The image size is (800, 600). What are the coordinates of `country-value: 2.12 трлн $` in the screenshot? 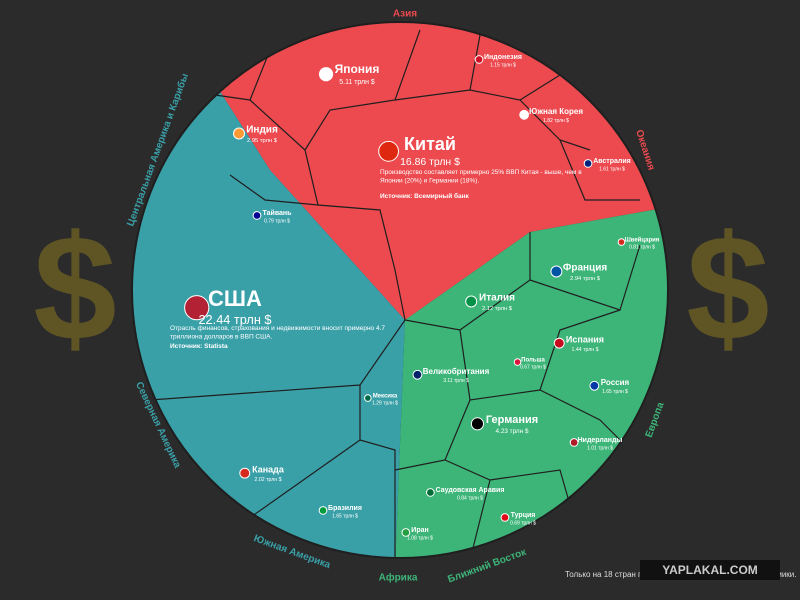 It's located at (497, 309).